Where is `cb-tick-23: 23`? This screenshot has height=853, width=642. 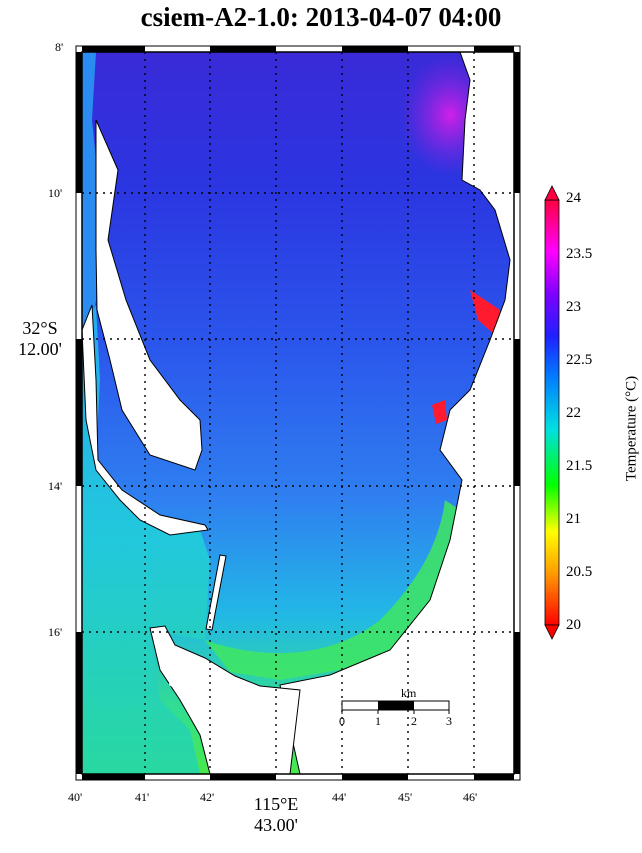 cb-tick-23: 23 is located at coordinates (573, 307).